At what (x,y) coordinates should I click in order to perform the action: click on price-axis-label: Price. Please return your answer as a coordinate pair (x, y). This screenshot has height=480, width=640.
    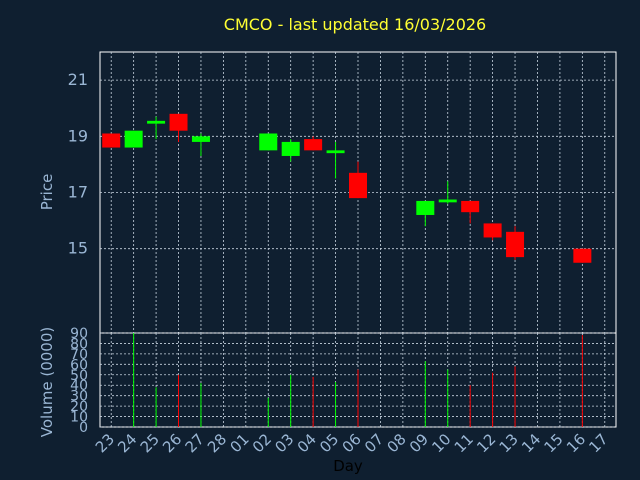
    Looking at the image, I should click on (47, 192).